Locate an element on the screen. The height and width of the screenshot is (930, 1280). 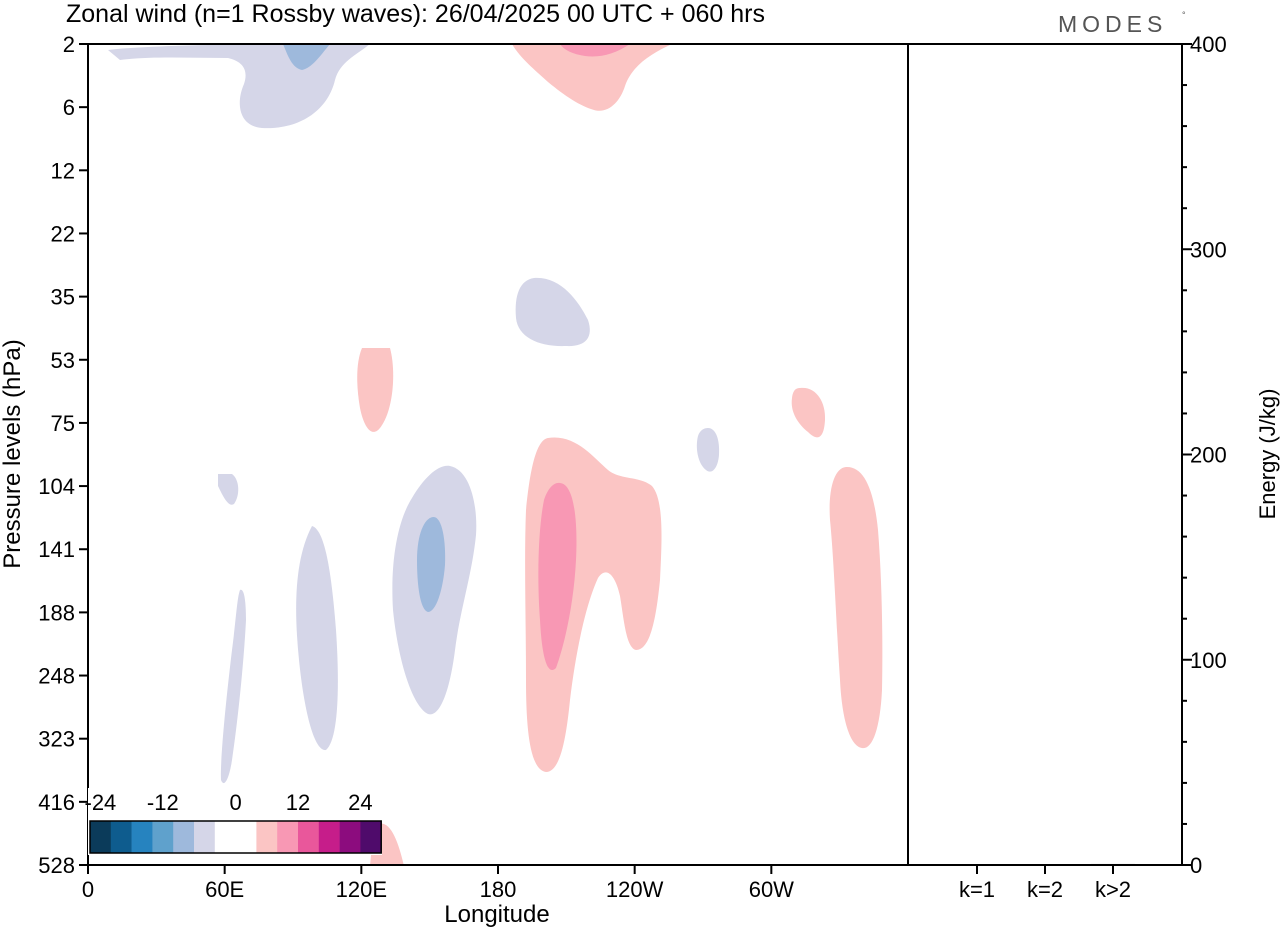
y-tick-label: 416 is located at coordinates (56, 802).